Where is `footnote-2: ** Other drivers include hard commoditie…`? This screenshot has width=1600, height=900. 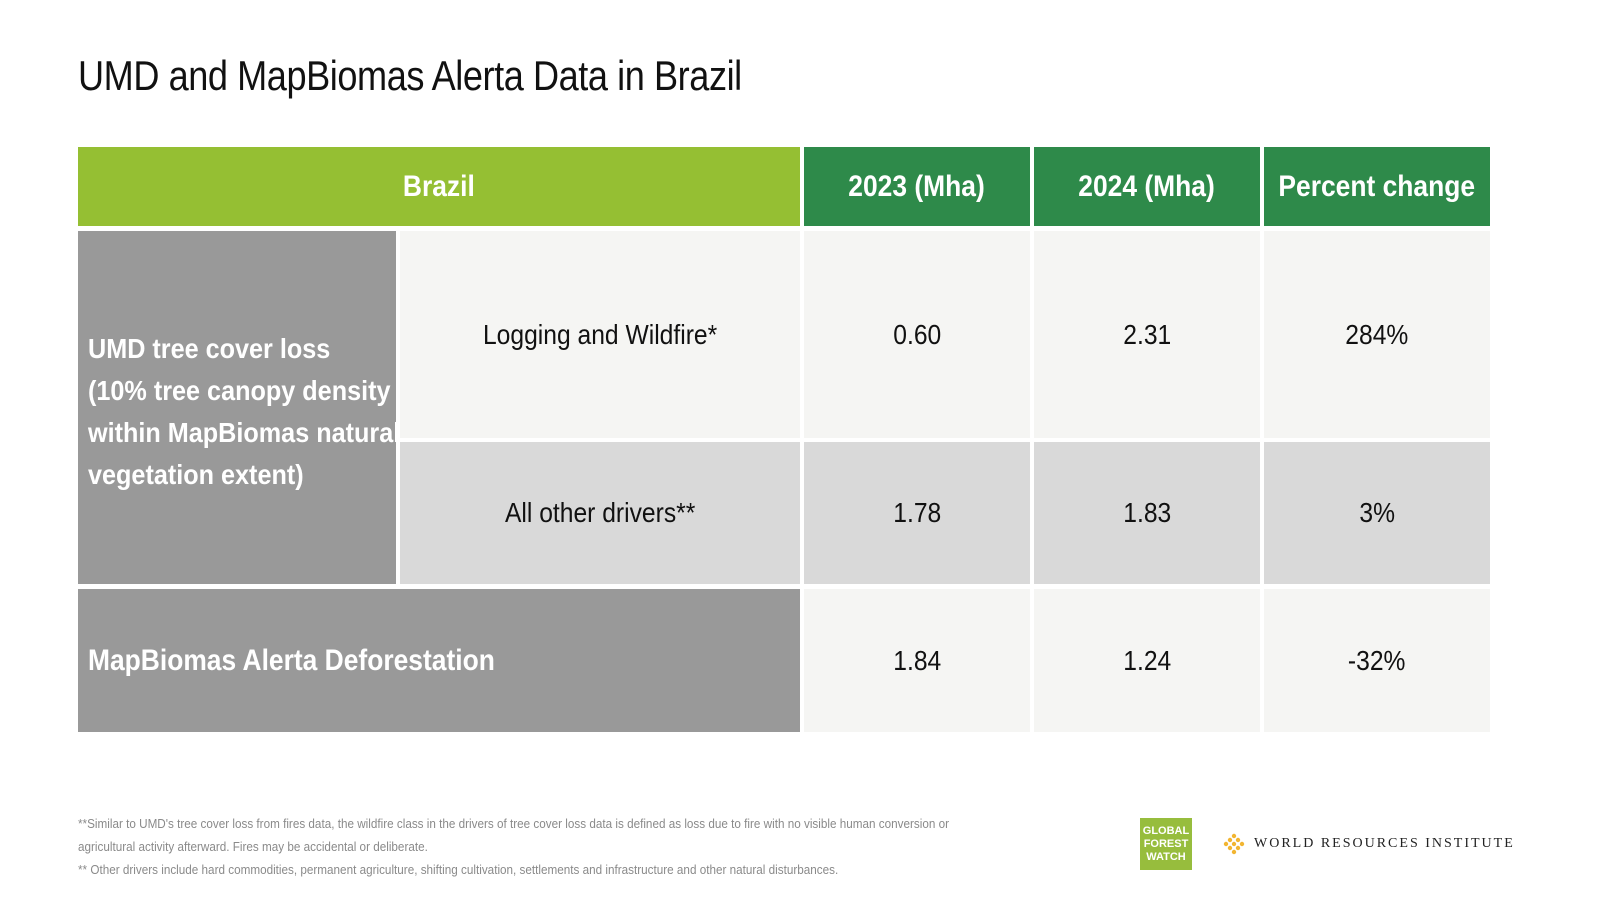 footnote-2: ** Other drivers include hard commoditie… is located at coordinates (458, 869).